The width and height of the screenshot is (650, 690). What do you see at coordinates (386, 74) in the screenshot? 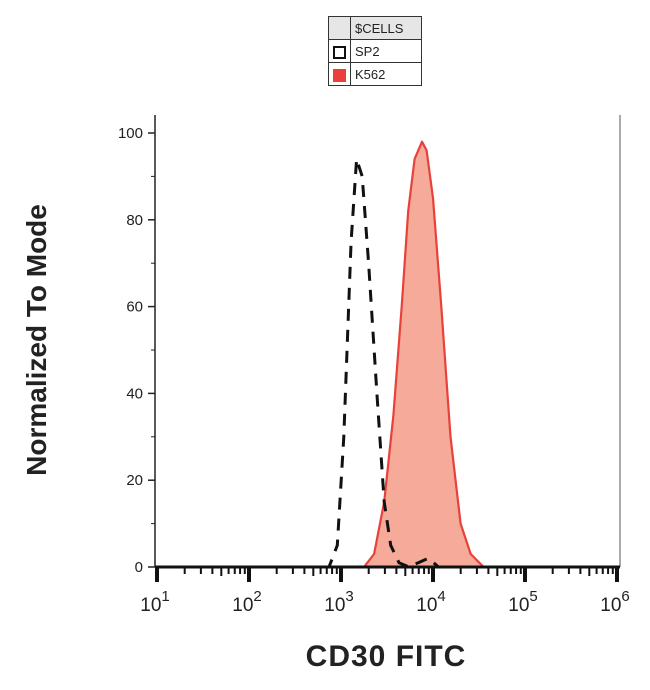
I see `legend-label-k562: K562` at bounding box center [386, 74].